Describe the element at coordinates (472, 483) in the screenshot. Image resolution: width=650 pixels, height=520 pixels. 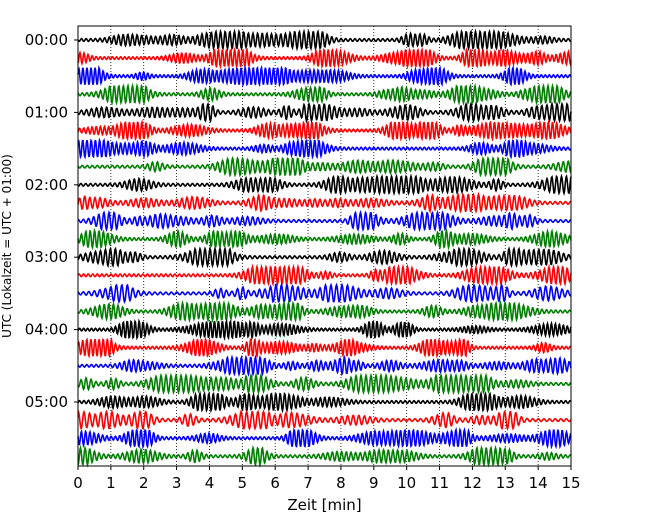
I see `x-tick-label: 12` at that location.